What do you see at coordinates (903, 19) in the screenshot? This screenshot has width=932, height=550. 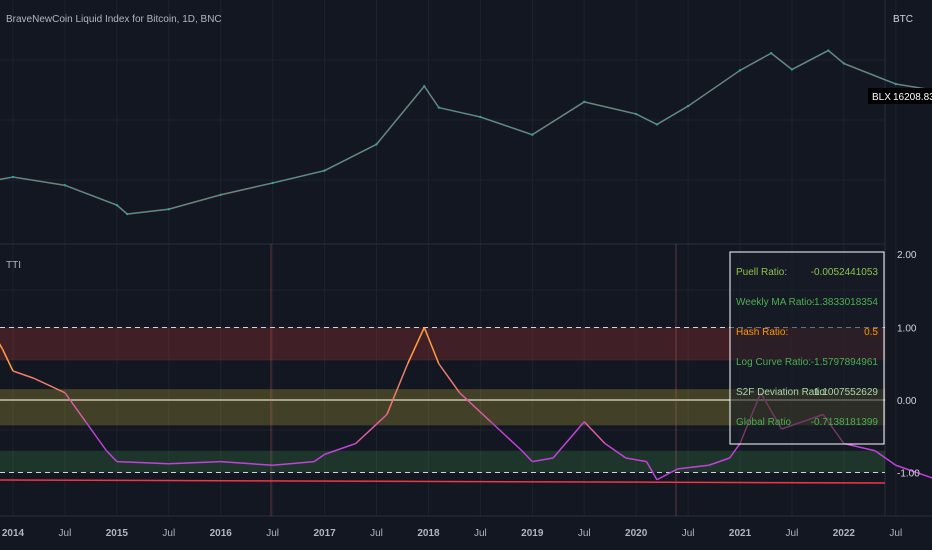 I see `currency-label: BTC` at bounding box center [903, 19].